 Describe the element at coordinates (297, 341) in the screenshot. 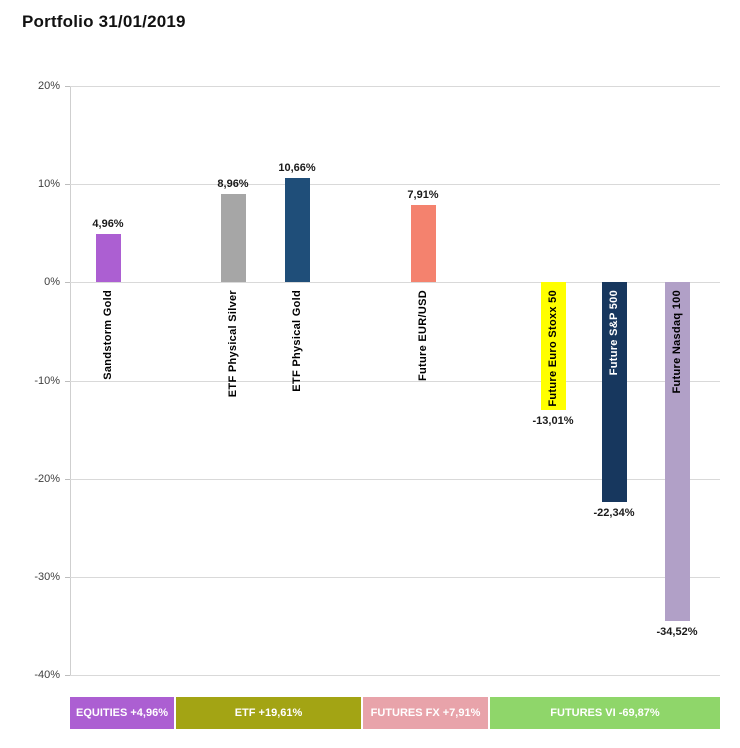

I see `category-label: ETF Physical Gold` at that location.